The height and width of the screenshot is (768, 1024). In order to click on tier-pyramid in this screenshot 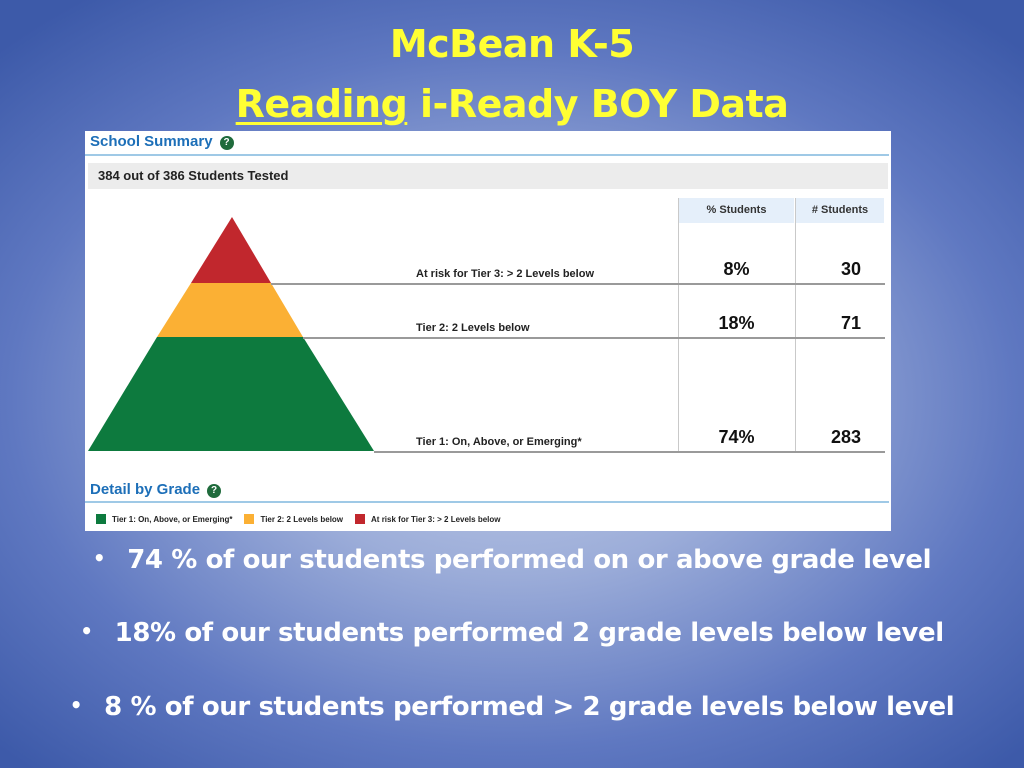, I will do `click(231, 334)`.